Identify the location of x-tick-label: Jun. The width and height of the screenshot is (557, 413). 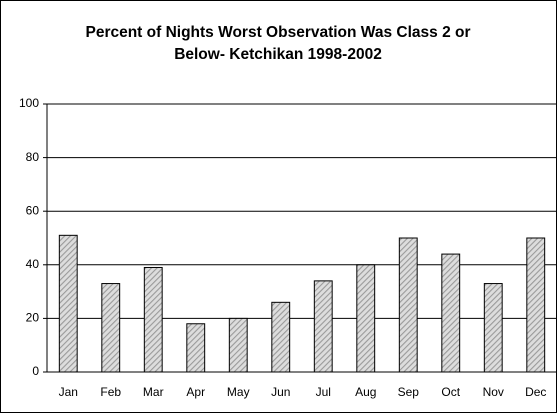
(280, 392).